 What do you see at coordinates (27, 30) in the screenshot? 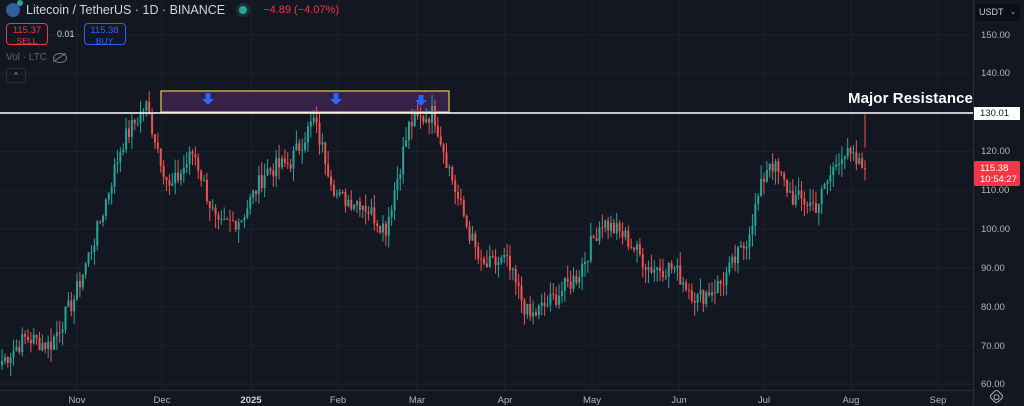
I see `sell-price: 115.37` at bounding box center [27, 30].